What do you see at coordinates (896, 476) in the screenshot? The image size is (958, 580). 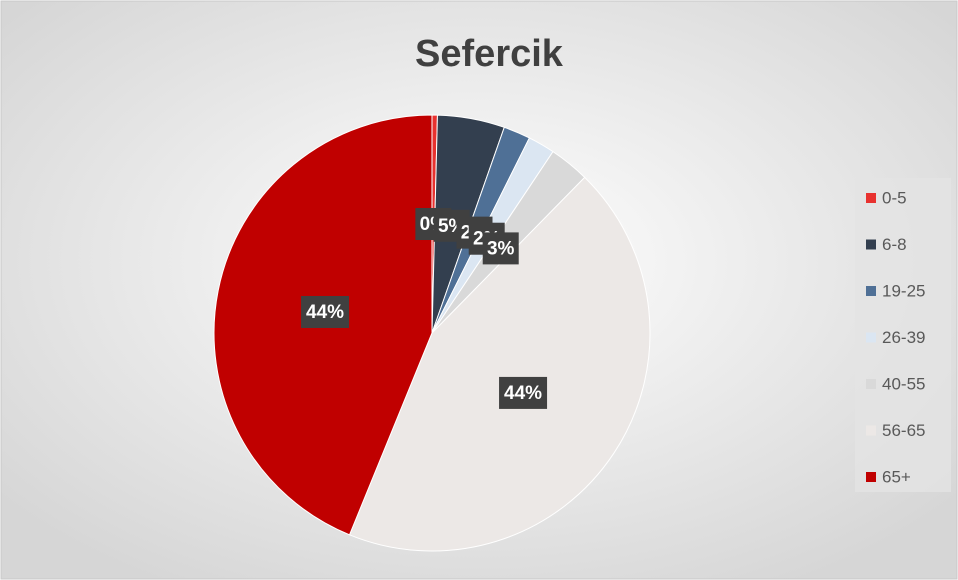 I see `legend-label: 65+` at bounding box center [896, 476].